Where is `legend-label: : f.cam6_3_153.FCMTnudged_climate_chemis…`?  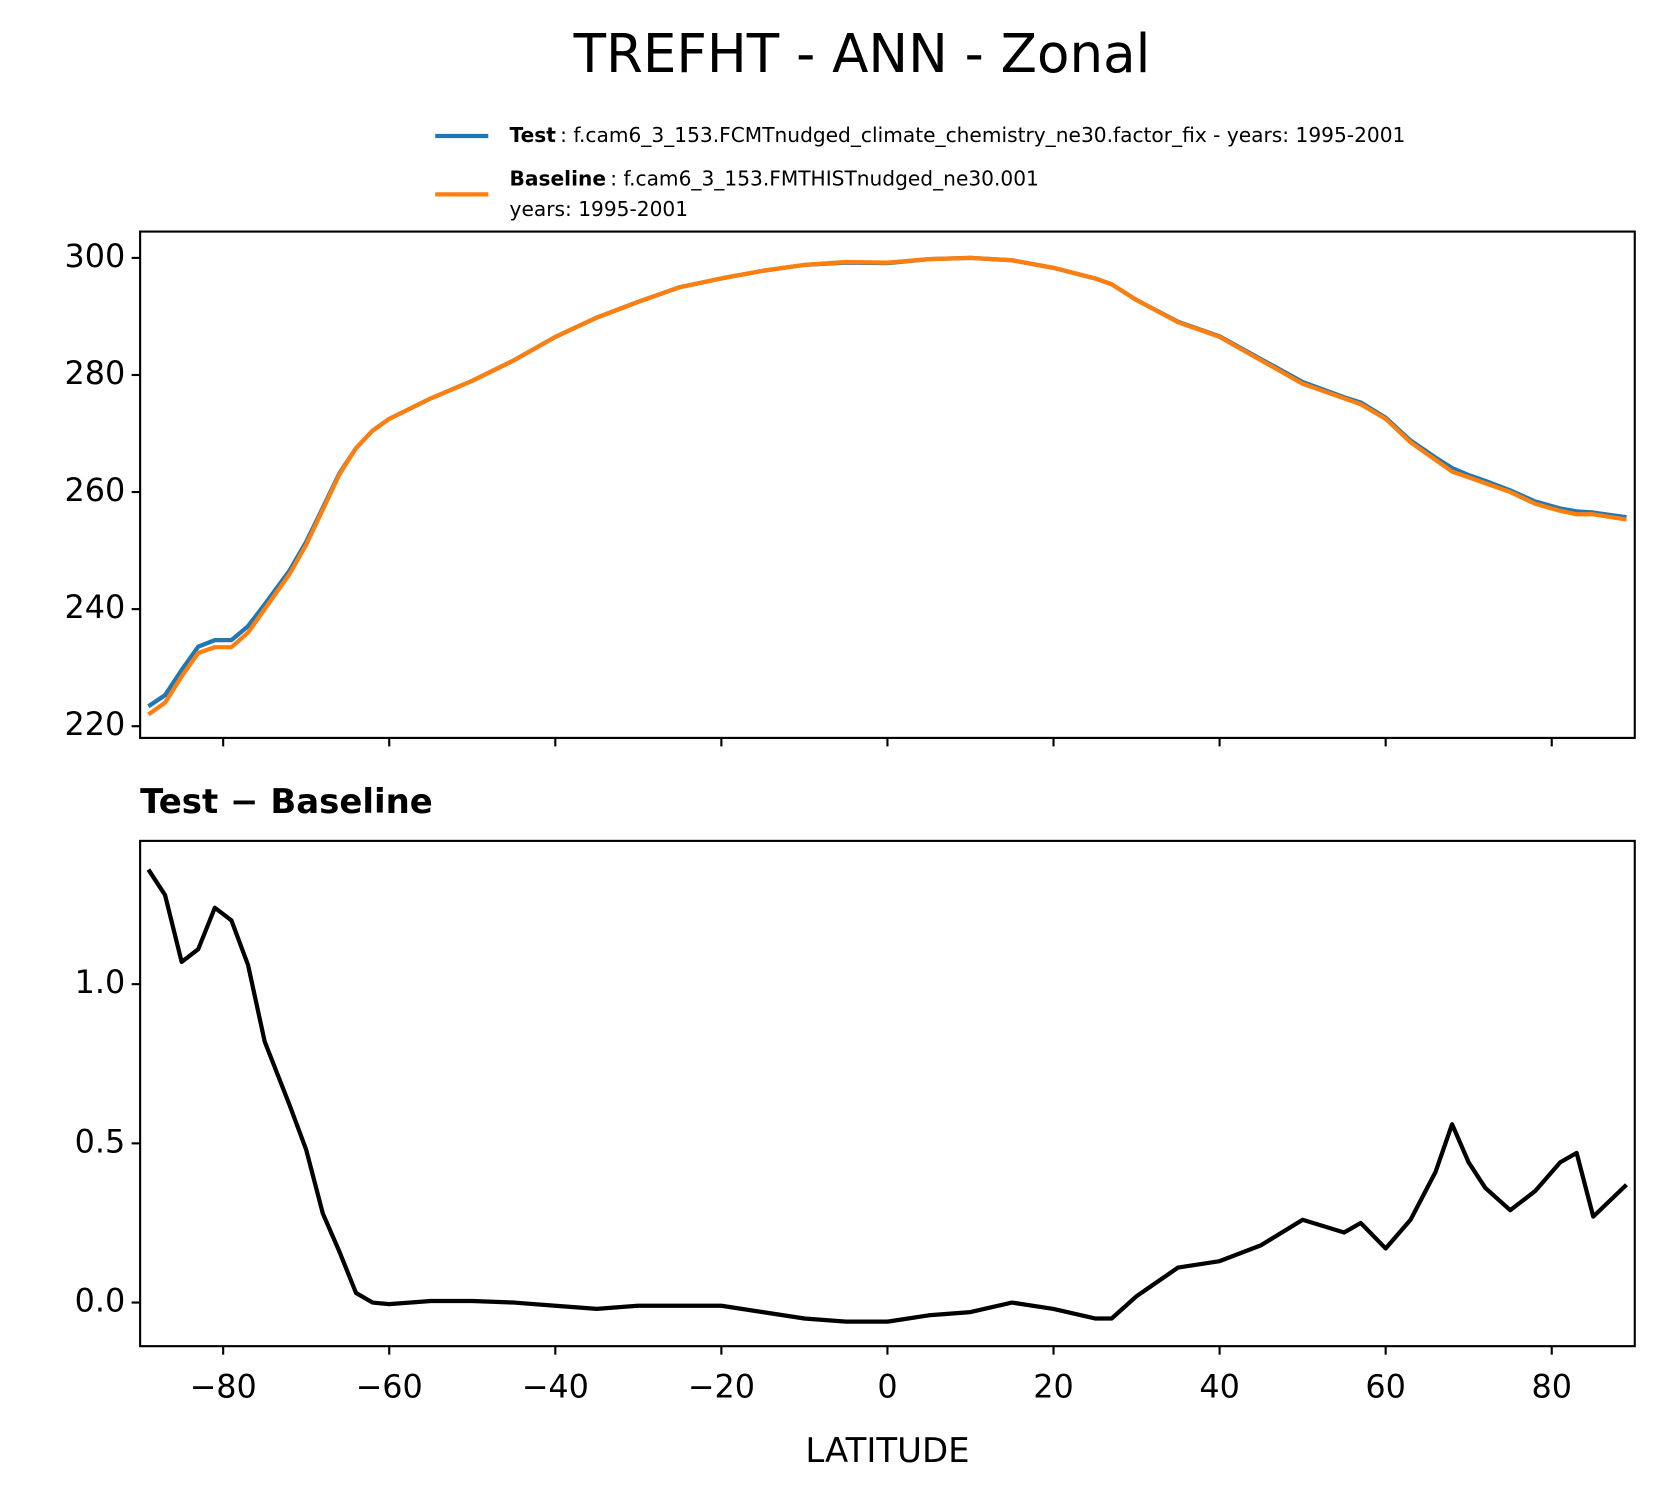 legend-label: : f.cam6_3_153.FCMTnudged_climate_chemis… is located at coordinates (982, 135).